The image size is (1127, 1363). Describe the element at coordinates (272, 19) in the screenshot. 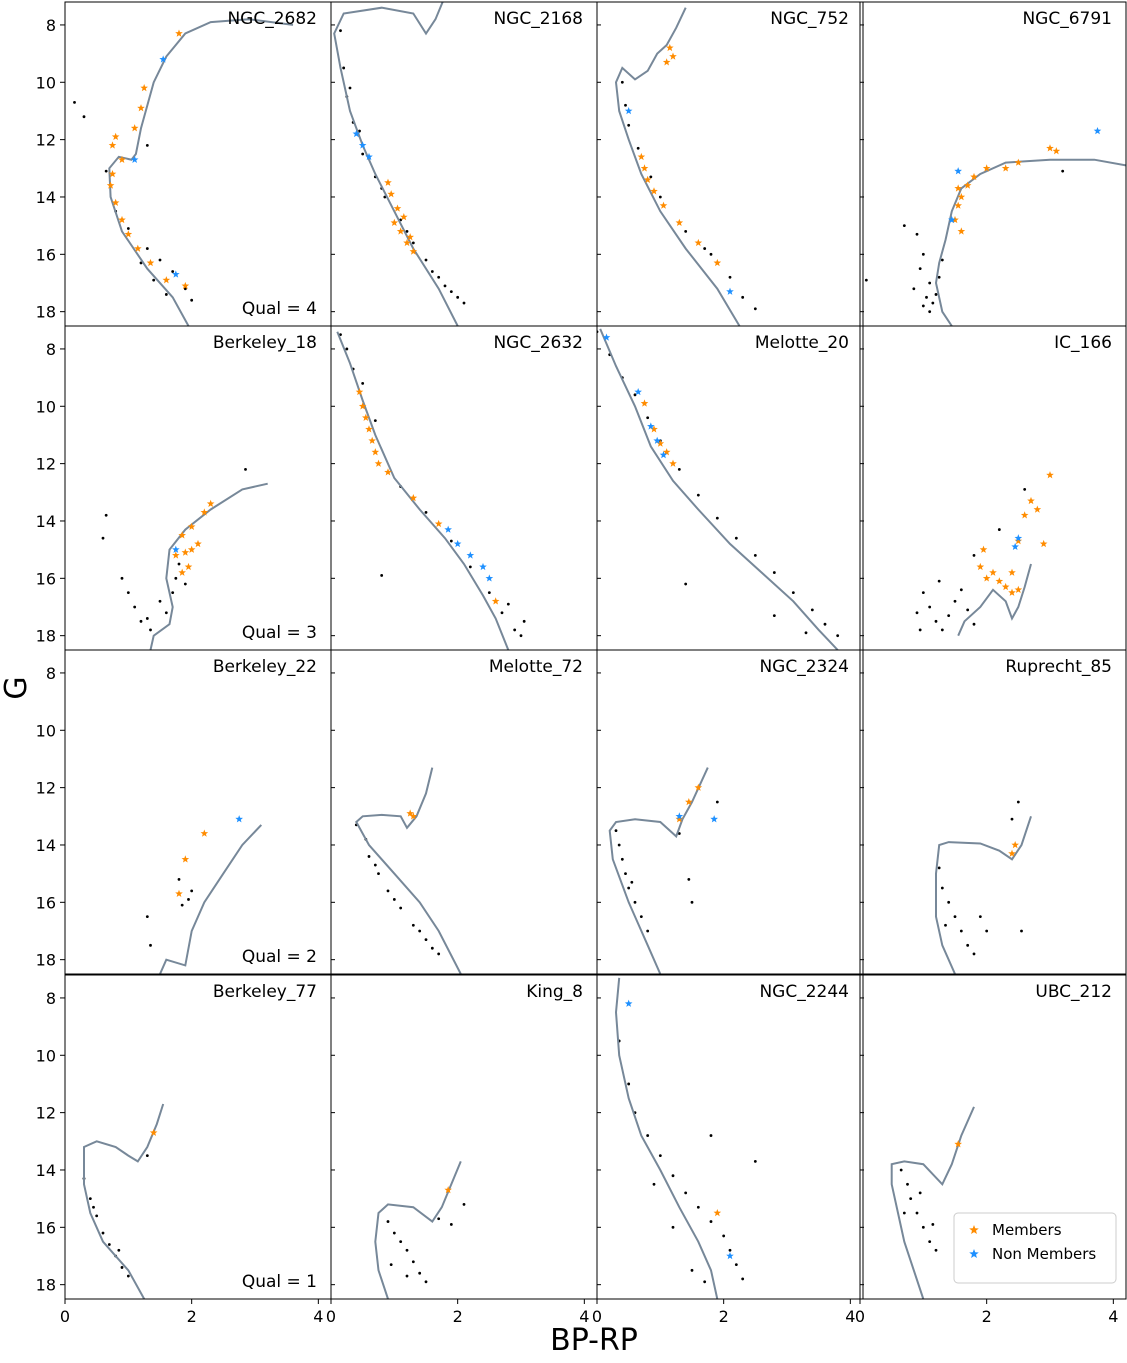

I see `panel-title: NGC_2682` at that location.